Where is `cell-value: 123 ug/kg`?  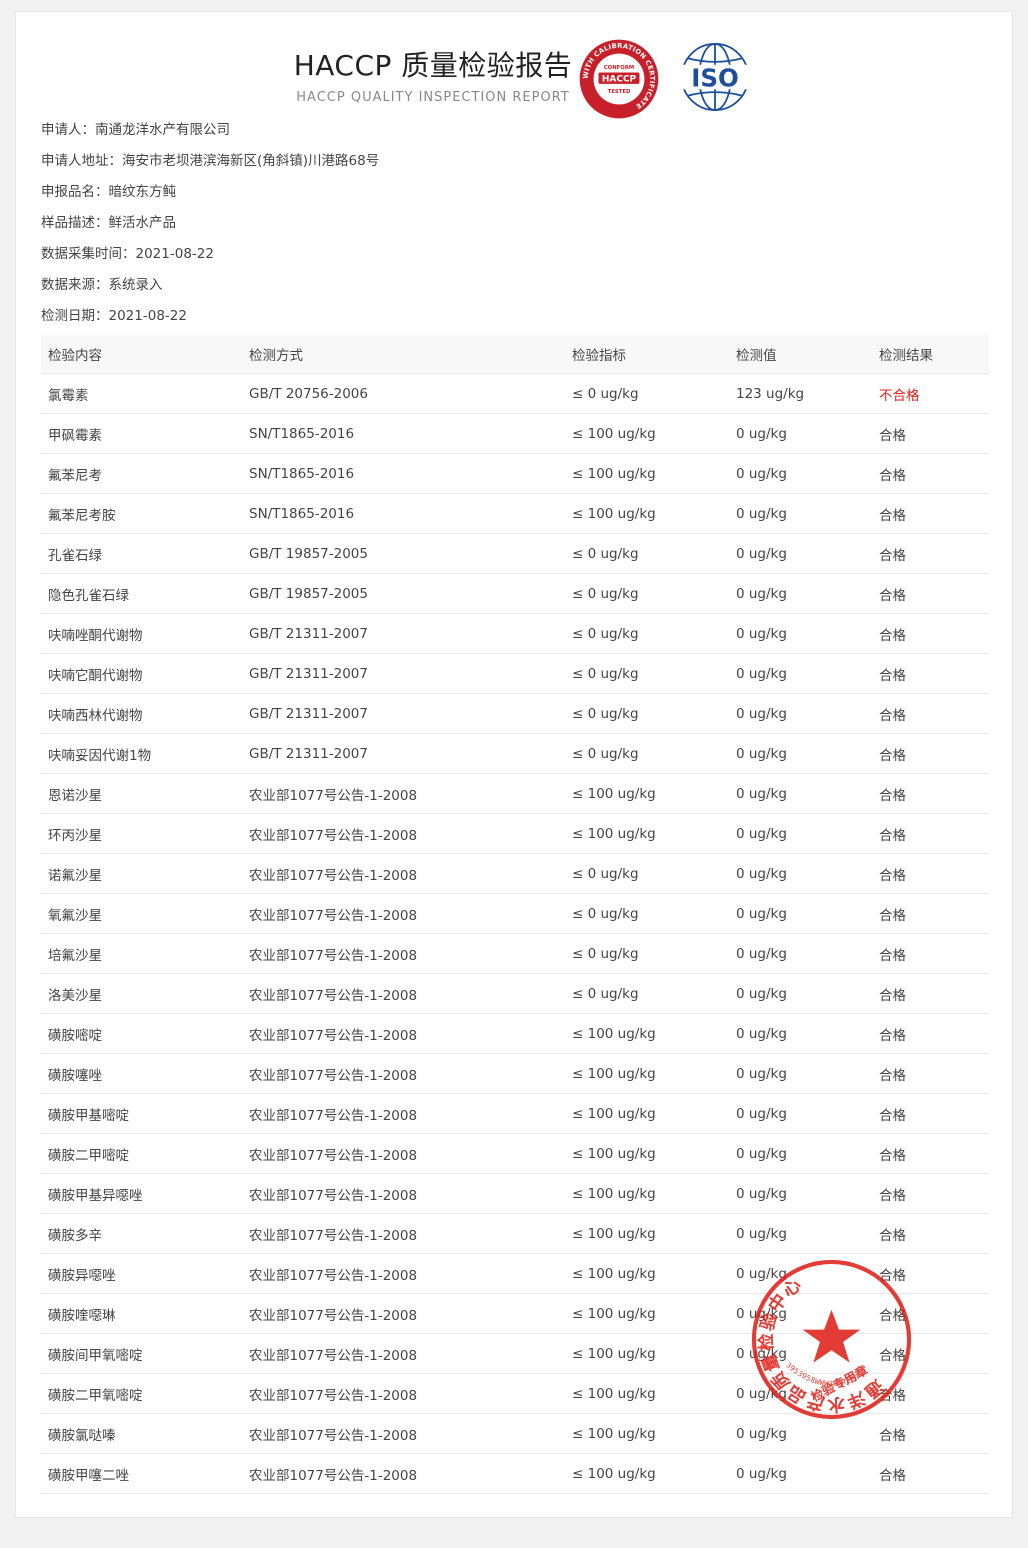 cell-value: 123 ug/kg is located at coordinates (800, 393).